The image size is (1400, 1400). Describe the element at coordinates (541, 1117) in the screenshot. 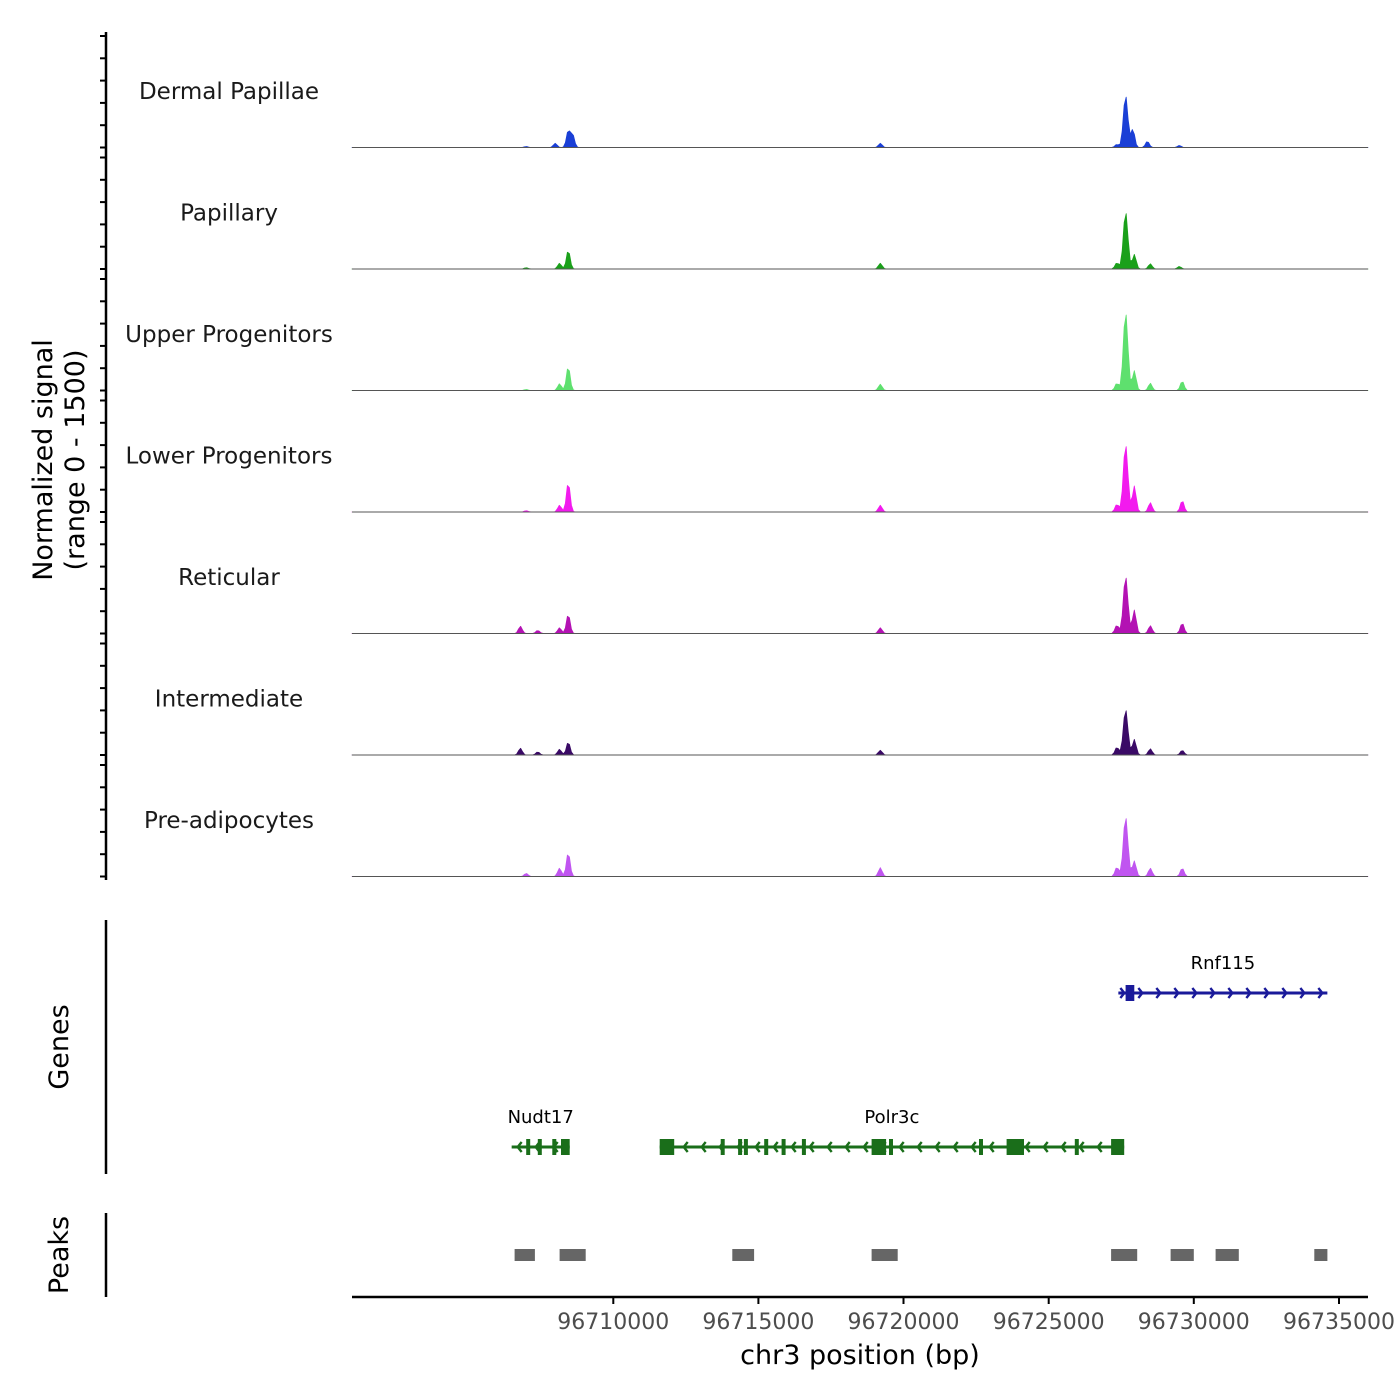

I see `gene-label: Nudt17` at that location.